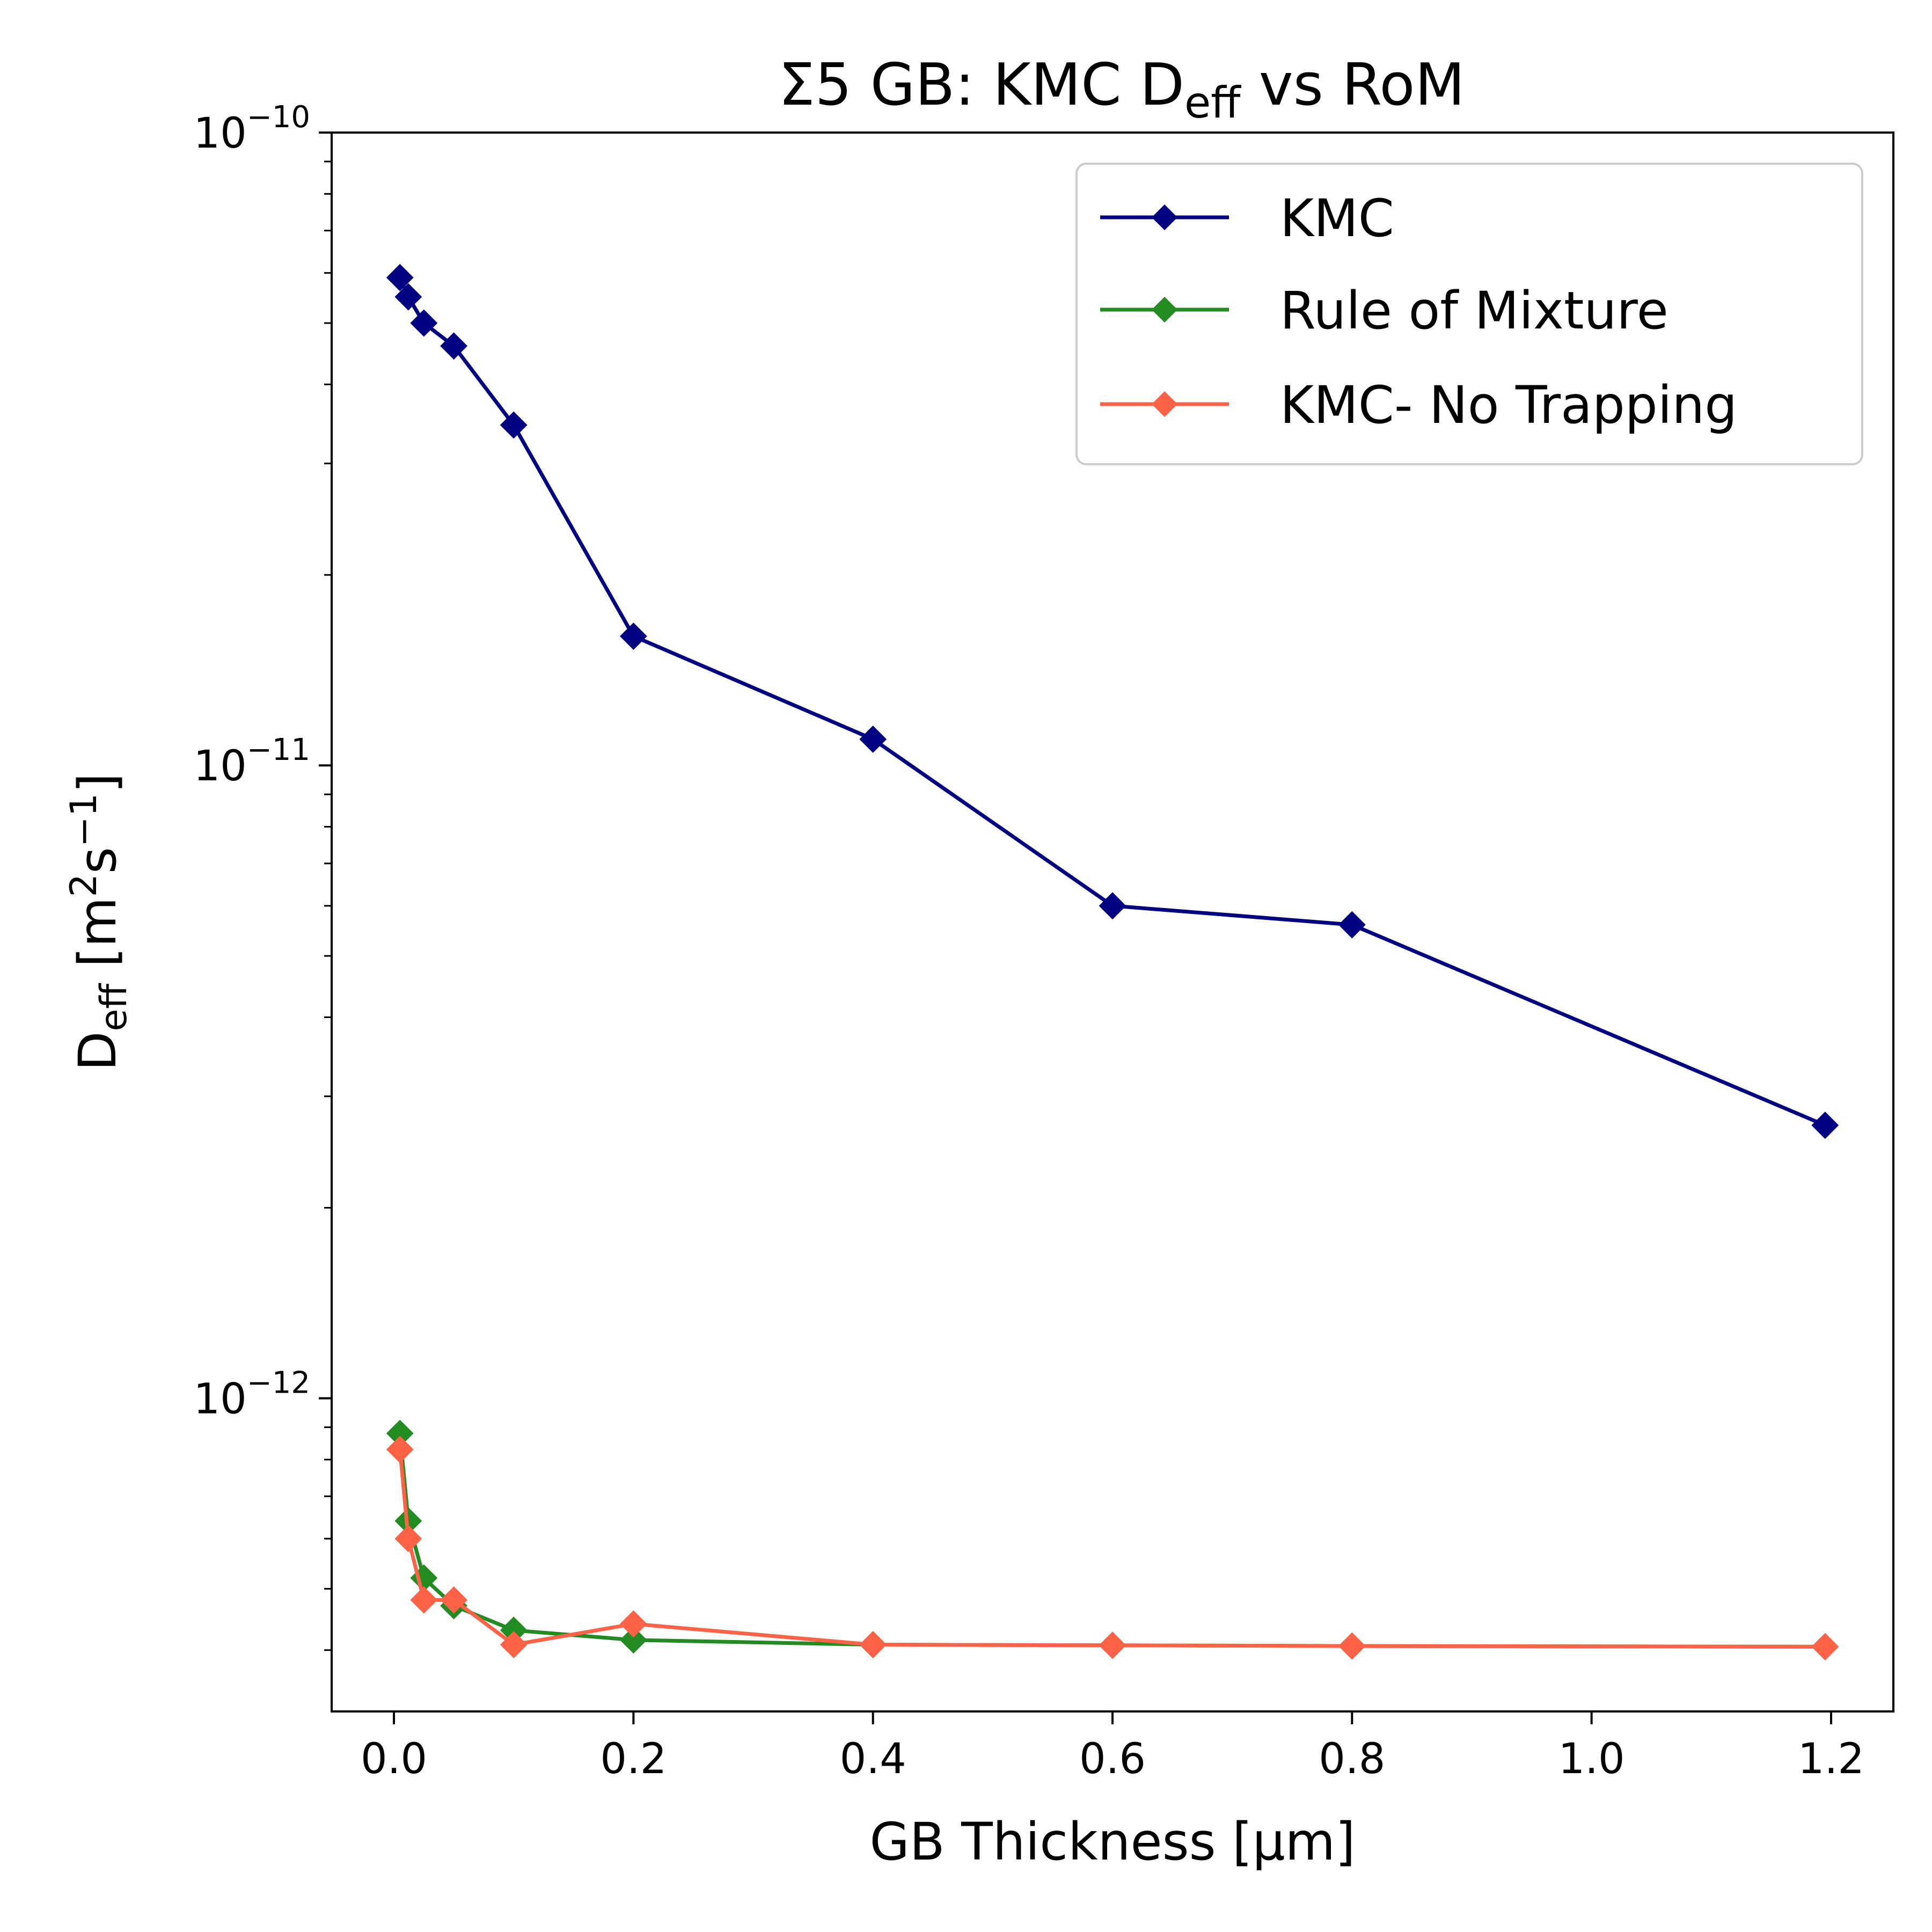 The width and height of the screenshot is (1932, 1932). What do you see at coordinates (1352, 1759) in the screenshot?
I see `x-tick-label: 0.8` at bounding box center [1352, 1759].